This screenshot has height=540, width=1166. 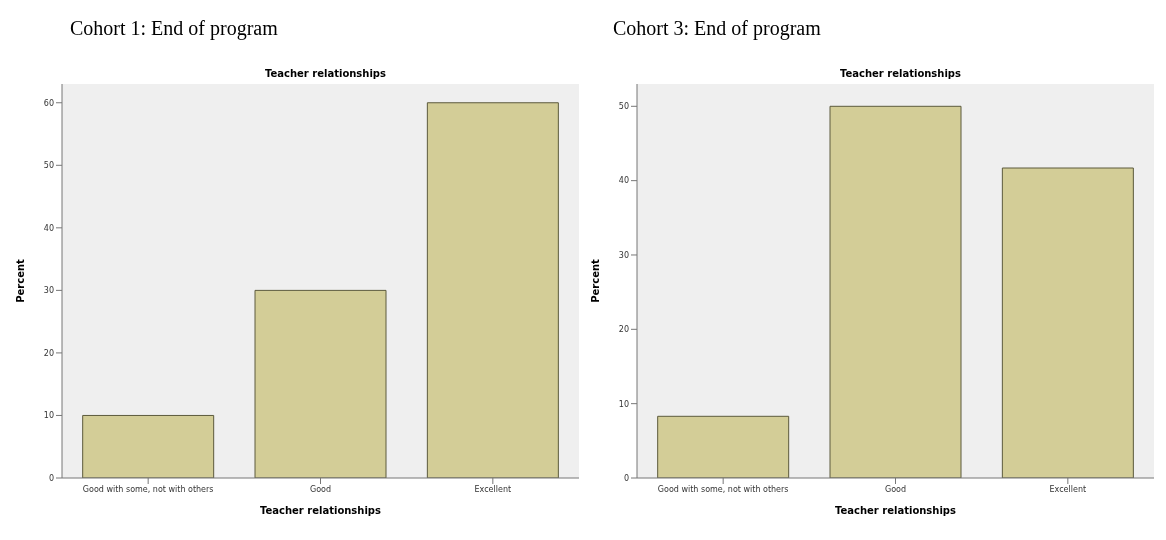 I want to click on y-tick-label: 60, so click(x=48, y=103).